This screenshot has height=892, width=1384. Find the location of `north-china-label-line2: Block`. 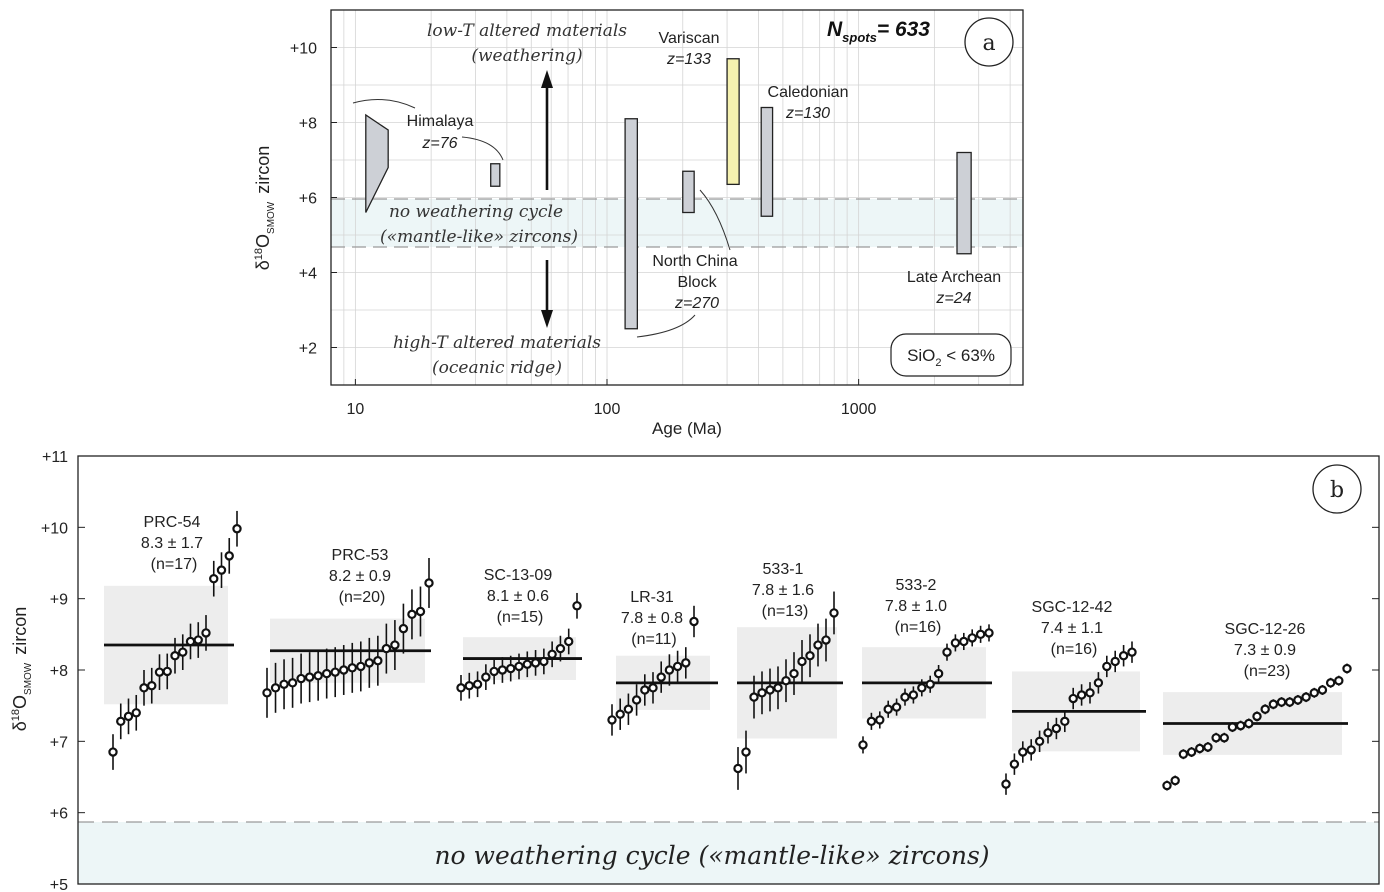

north-china-label-line2: Block is located at coordinates (697, 282).